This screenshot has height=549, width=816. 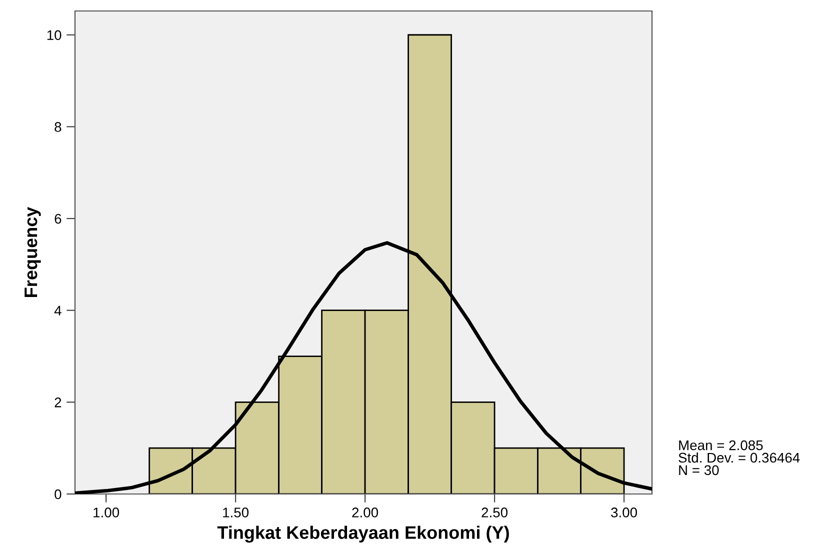 I want to click on x-axis-title: Tingkat Keberdayaan Ekonomi (Y), so click(x=363, y=534).